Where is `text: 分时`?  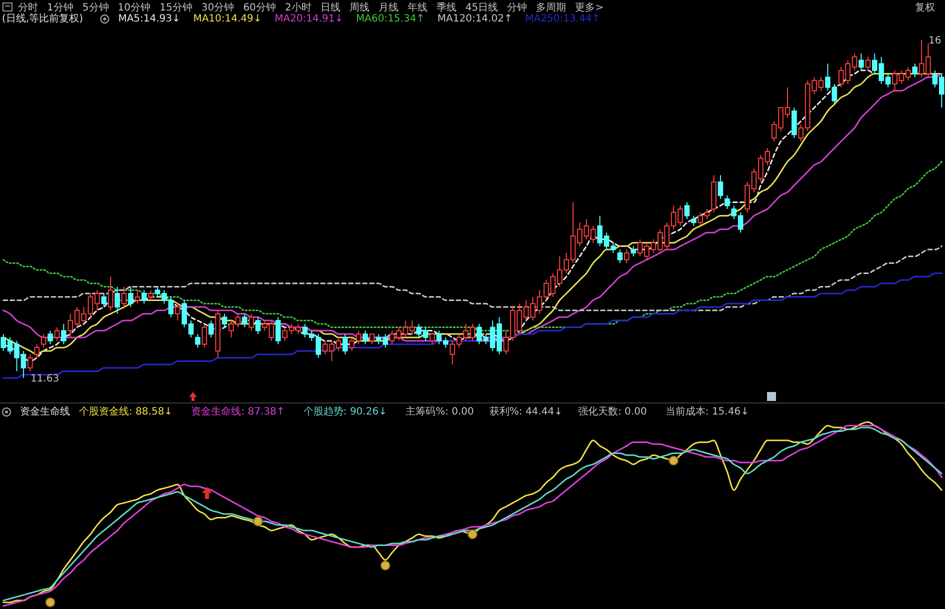 text: 分时 is located at coordinates (28, 8).